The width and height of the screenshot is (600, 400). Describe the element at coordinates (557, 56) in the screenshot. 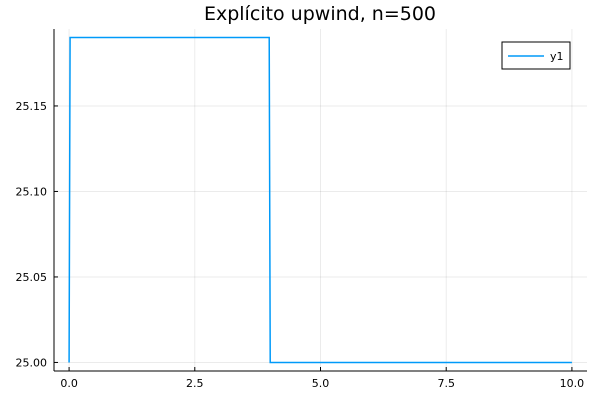

I see `legend-label-y1: y1` at that location.